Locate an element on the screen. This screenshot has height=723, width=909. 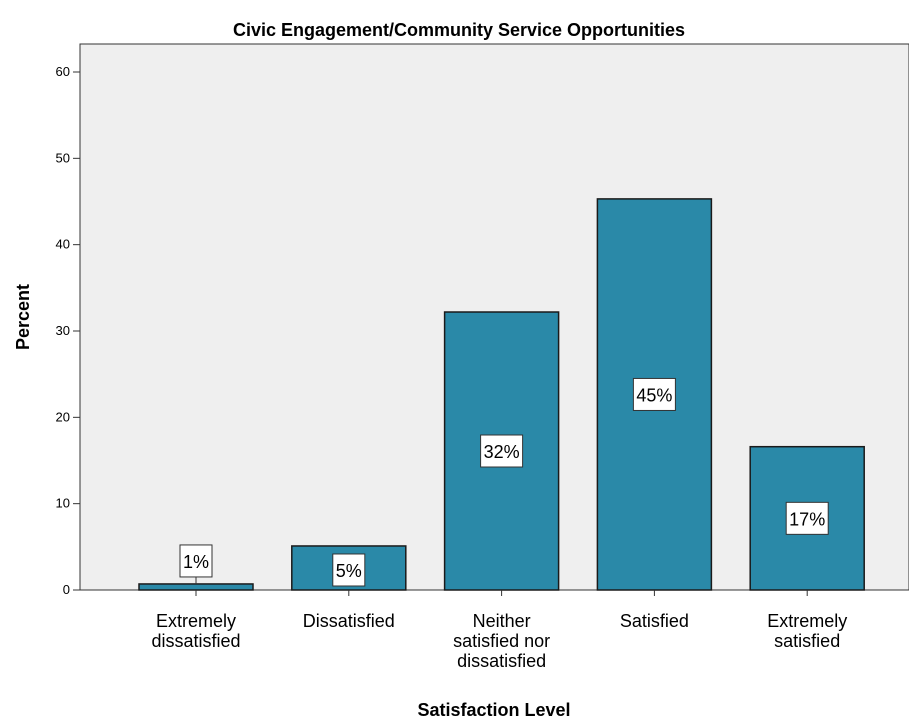
y-tick-label: 0 is located at coordinates (66, 589).